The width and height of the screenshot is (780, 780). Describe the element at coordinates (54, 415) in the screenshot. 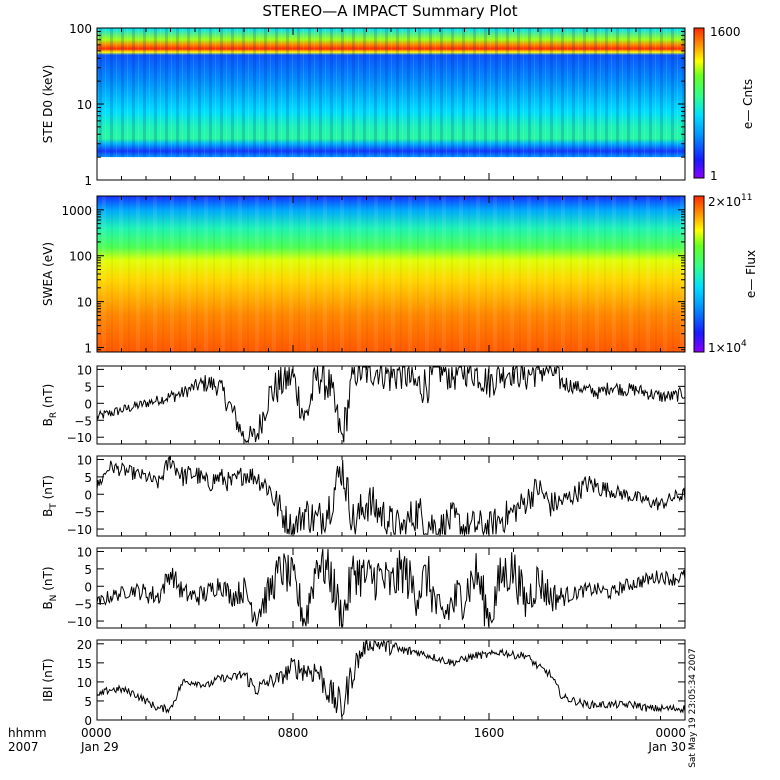

I see `br-ylabel-sub: R` at that location.